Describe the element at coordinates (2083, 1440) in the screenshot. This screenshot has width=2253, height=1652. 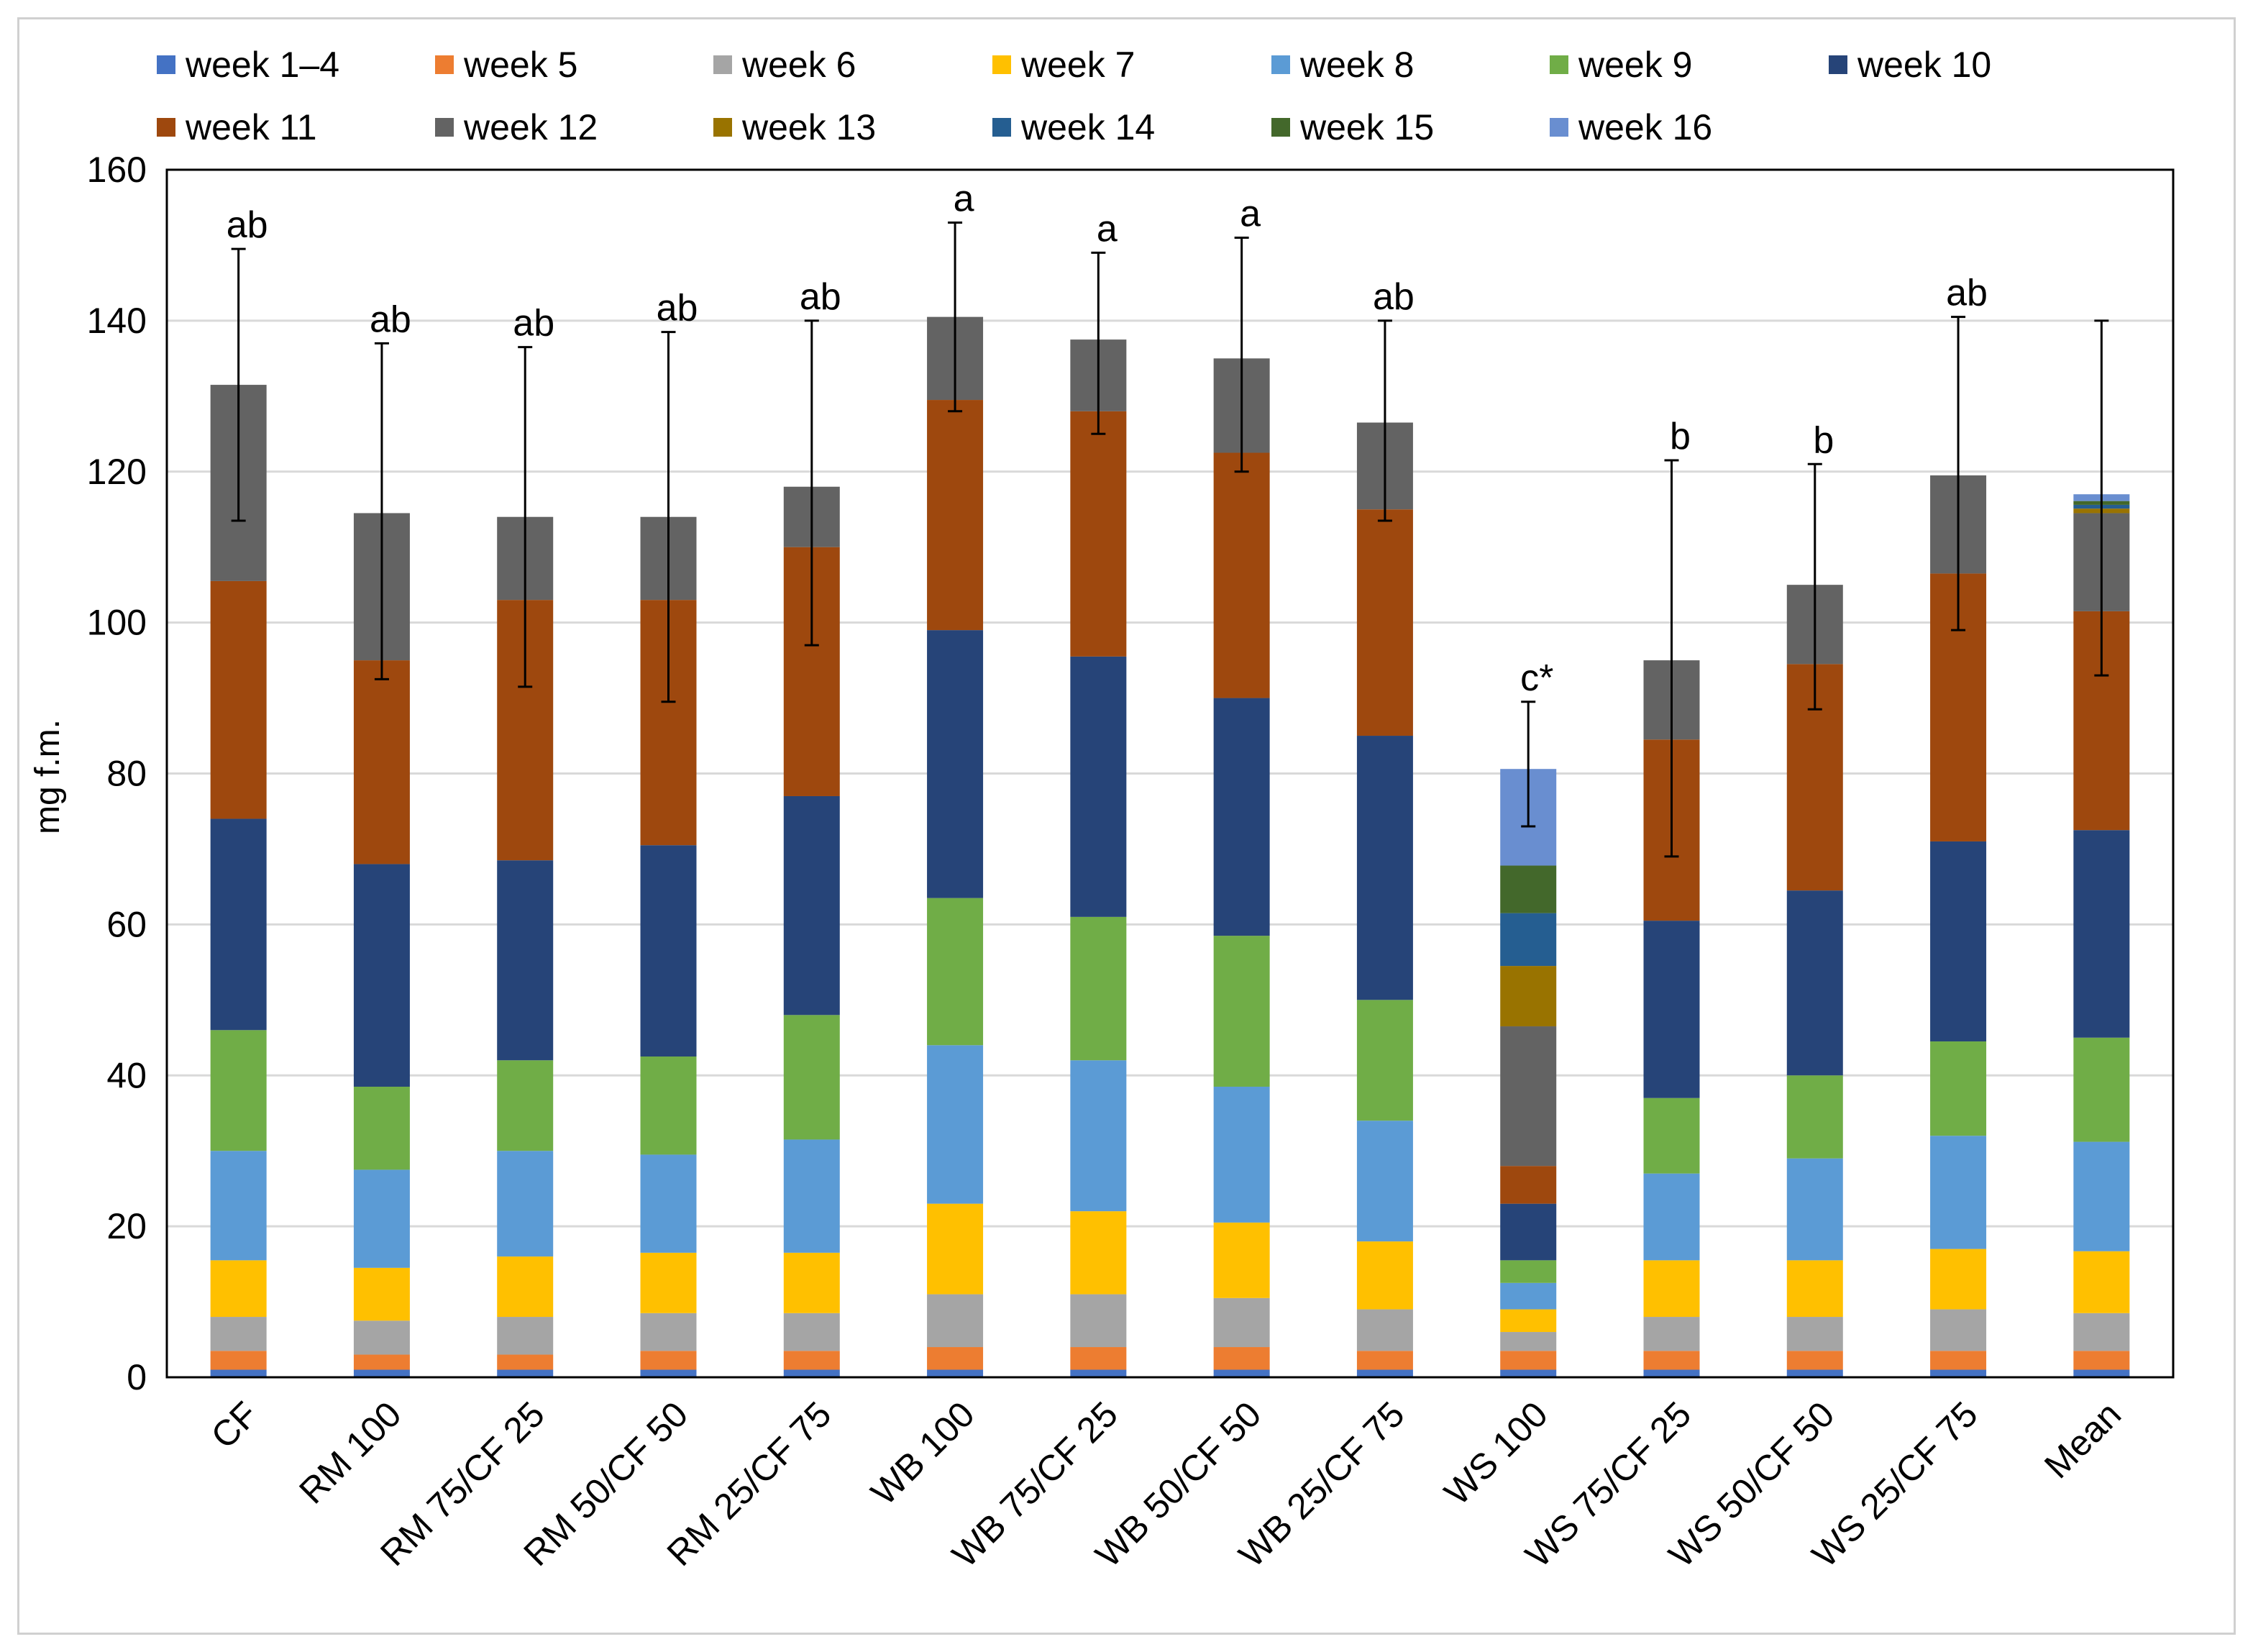
I see `x-category-label-mean: Mean` at that location.